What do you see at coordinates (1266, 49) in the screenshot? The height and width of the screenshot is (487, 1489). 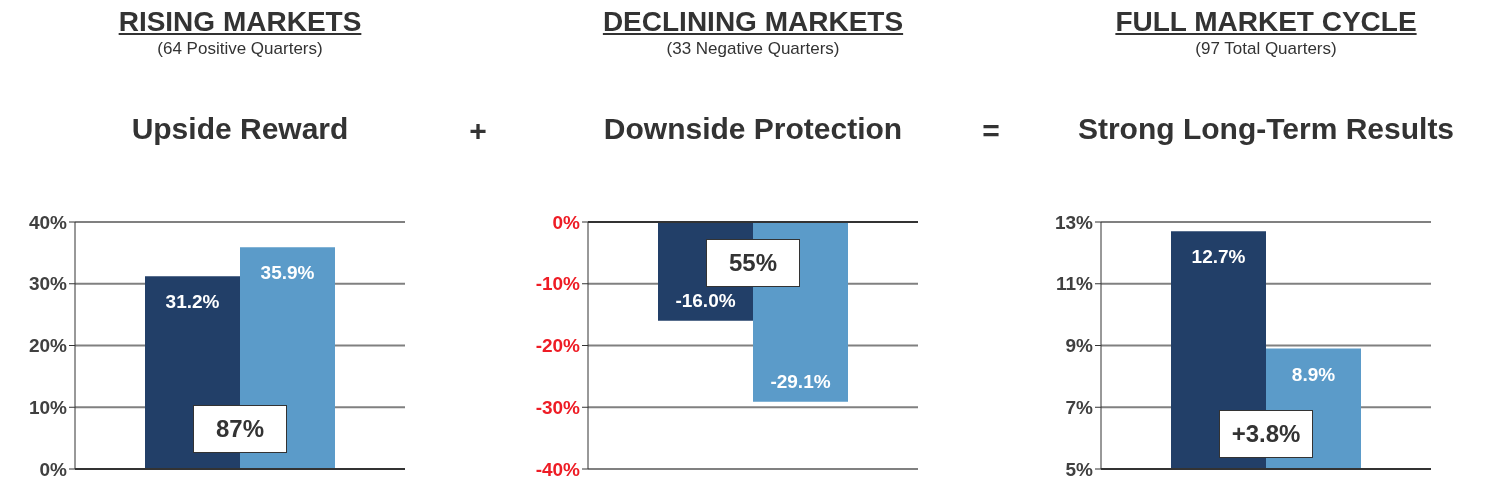 I see `chart-subtitle: (97 Total Quarters)` at bounding box center [1266, 49].